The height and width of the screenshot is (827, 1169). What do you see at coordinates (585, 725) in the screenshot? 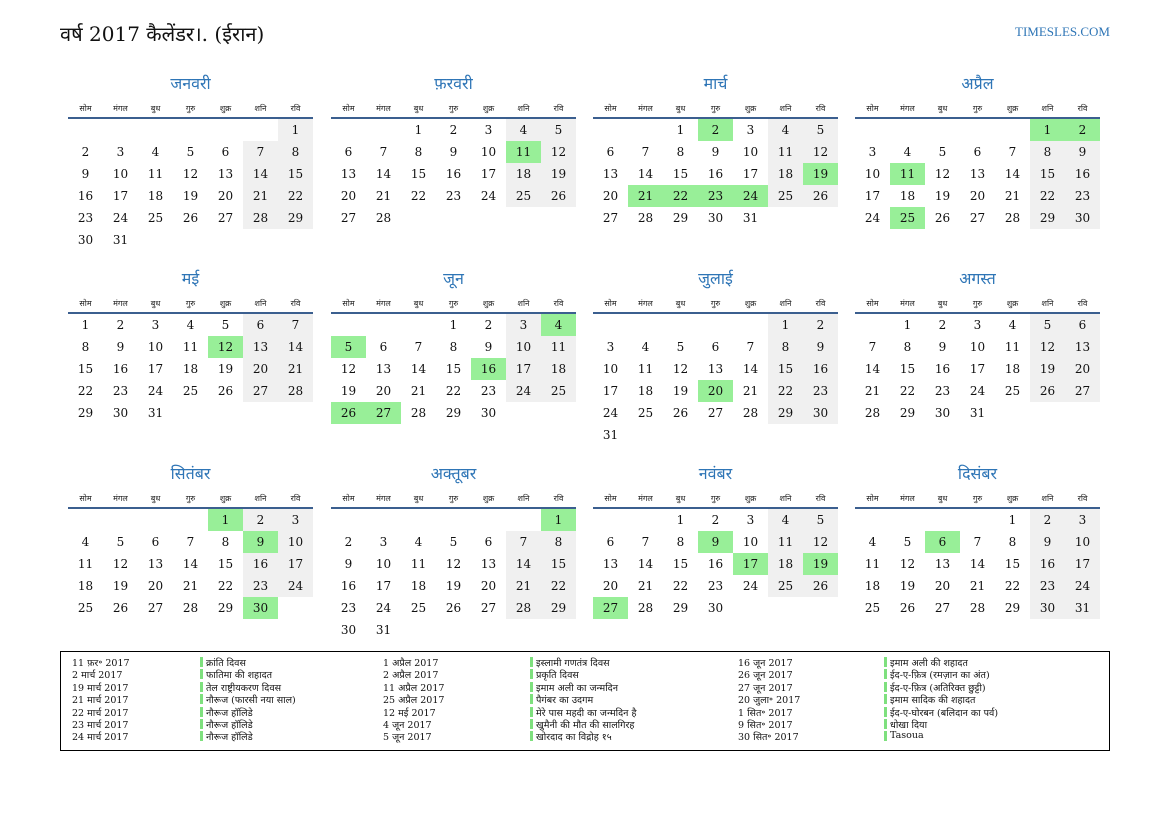
I see `holiday-name: खुमैनी की मौत की सालगिरह` at bounding box center [585, 725].